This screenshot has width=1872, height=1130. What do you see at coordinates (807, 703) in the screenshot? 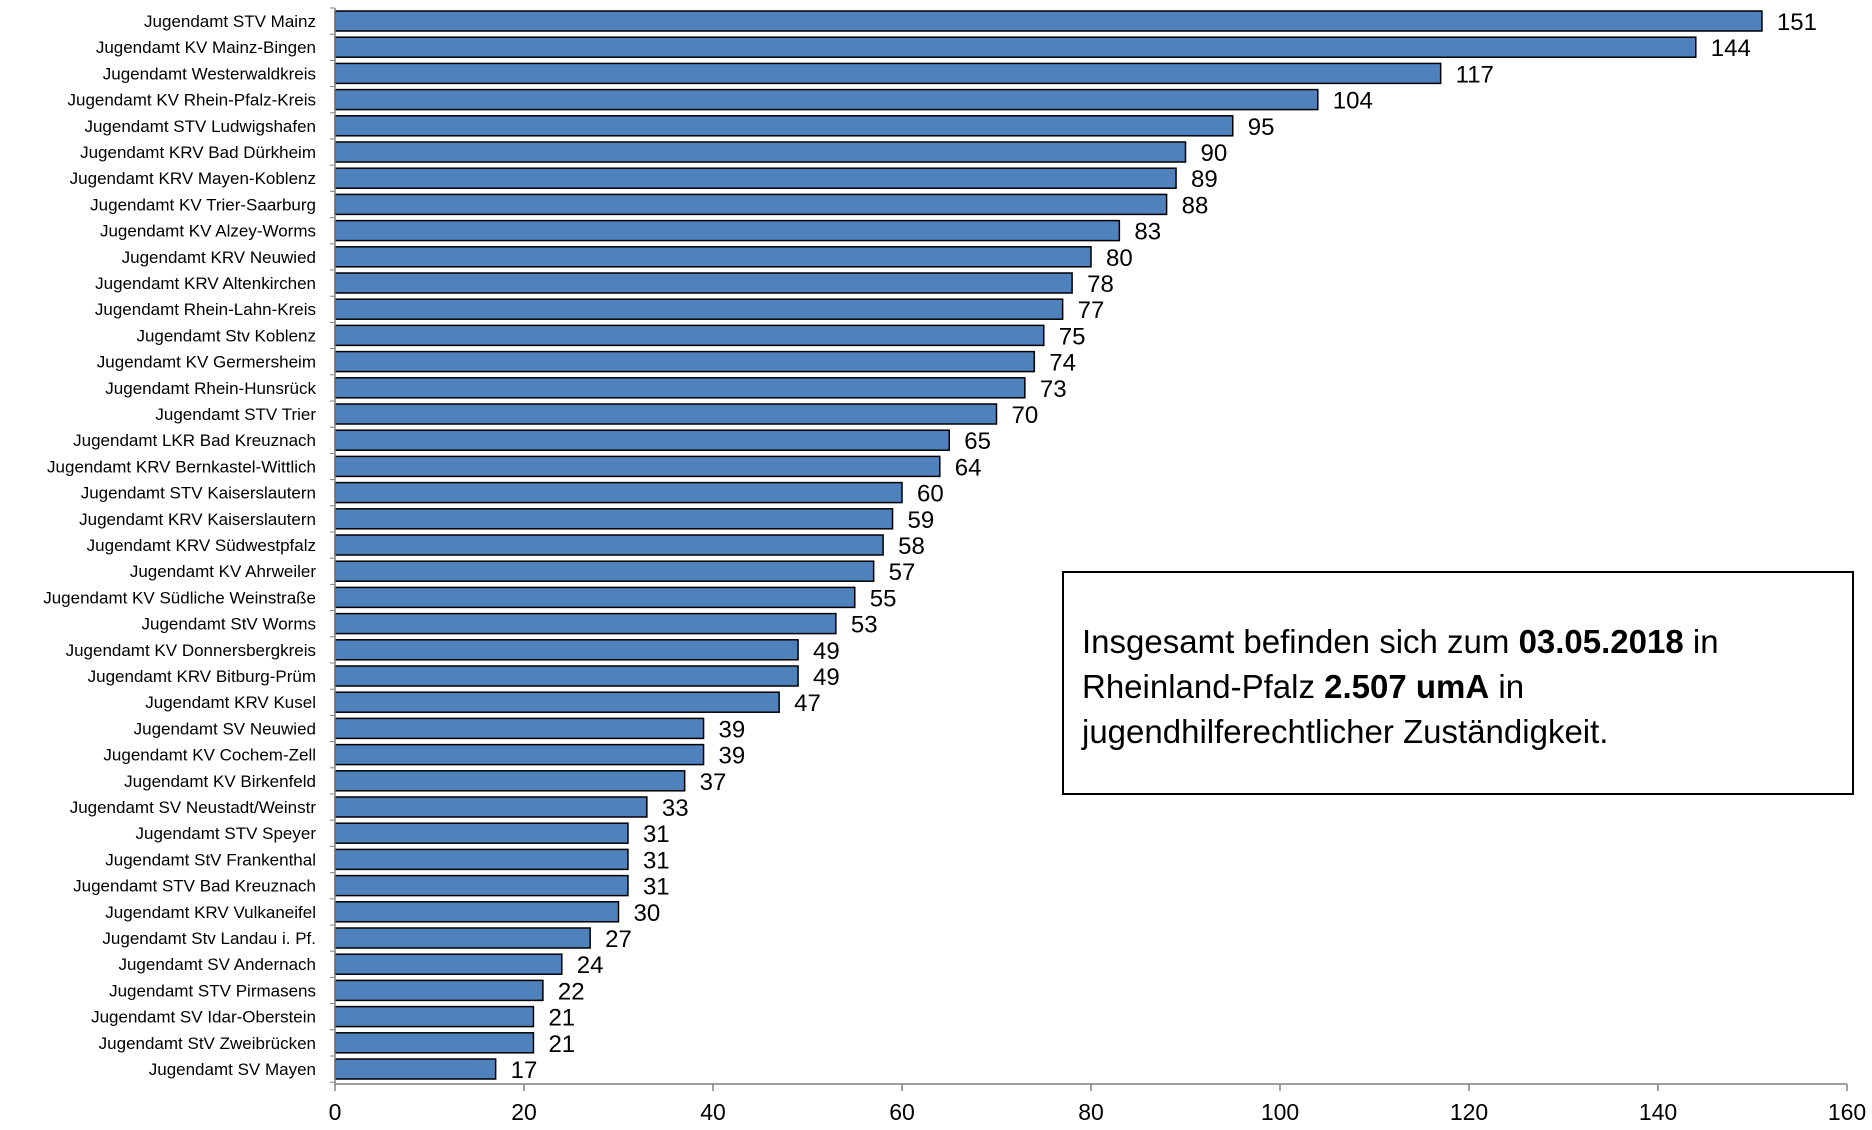
I see `value-label-jugendamt-krv-kusel: 47` at bounding box center [807, 703].